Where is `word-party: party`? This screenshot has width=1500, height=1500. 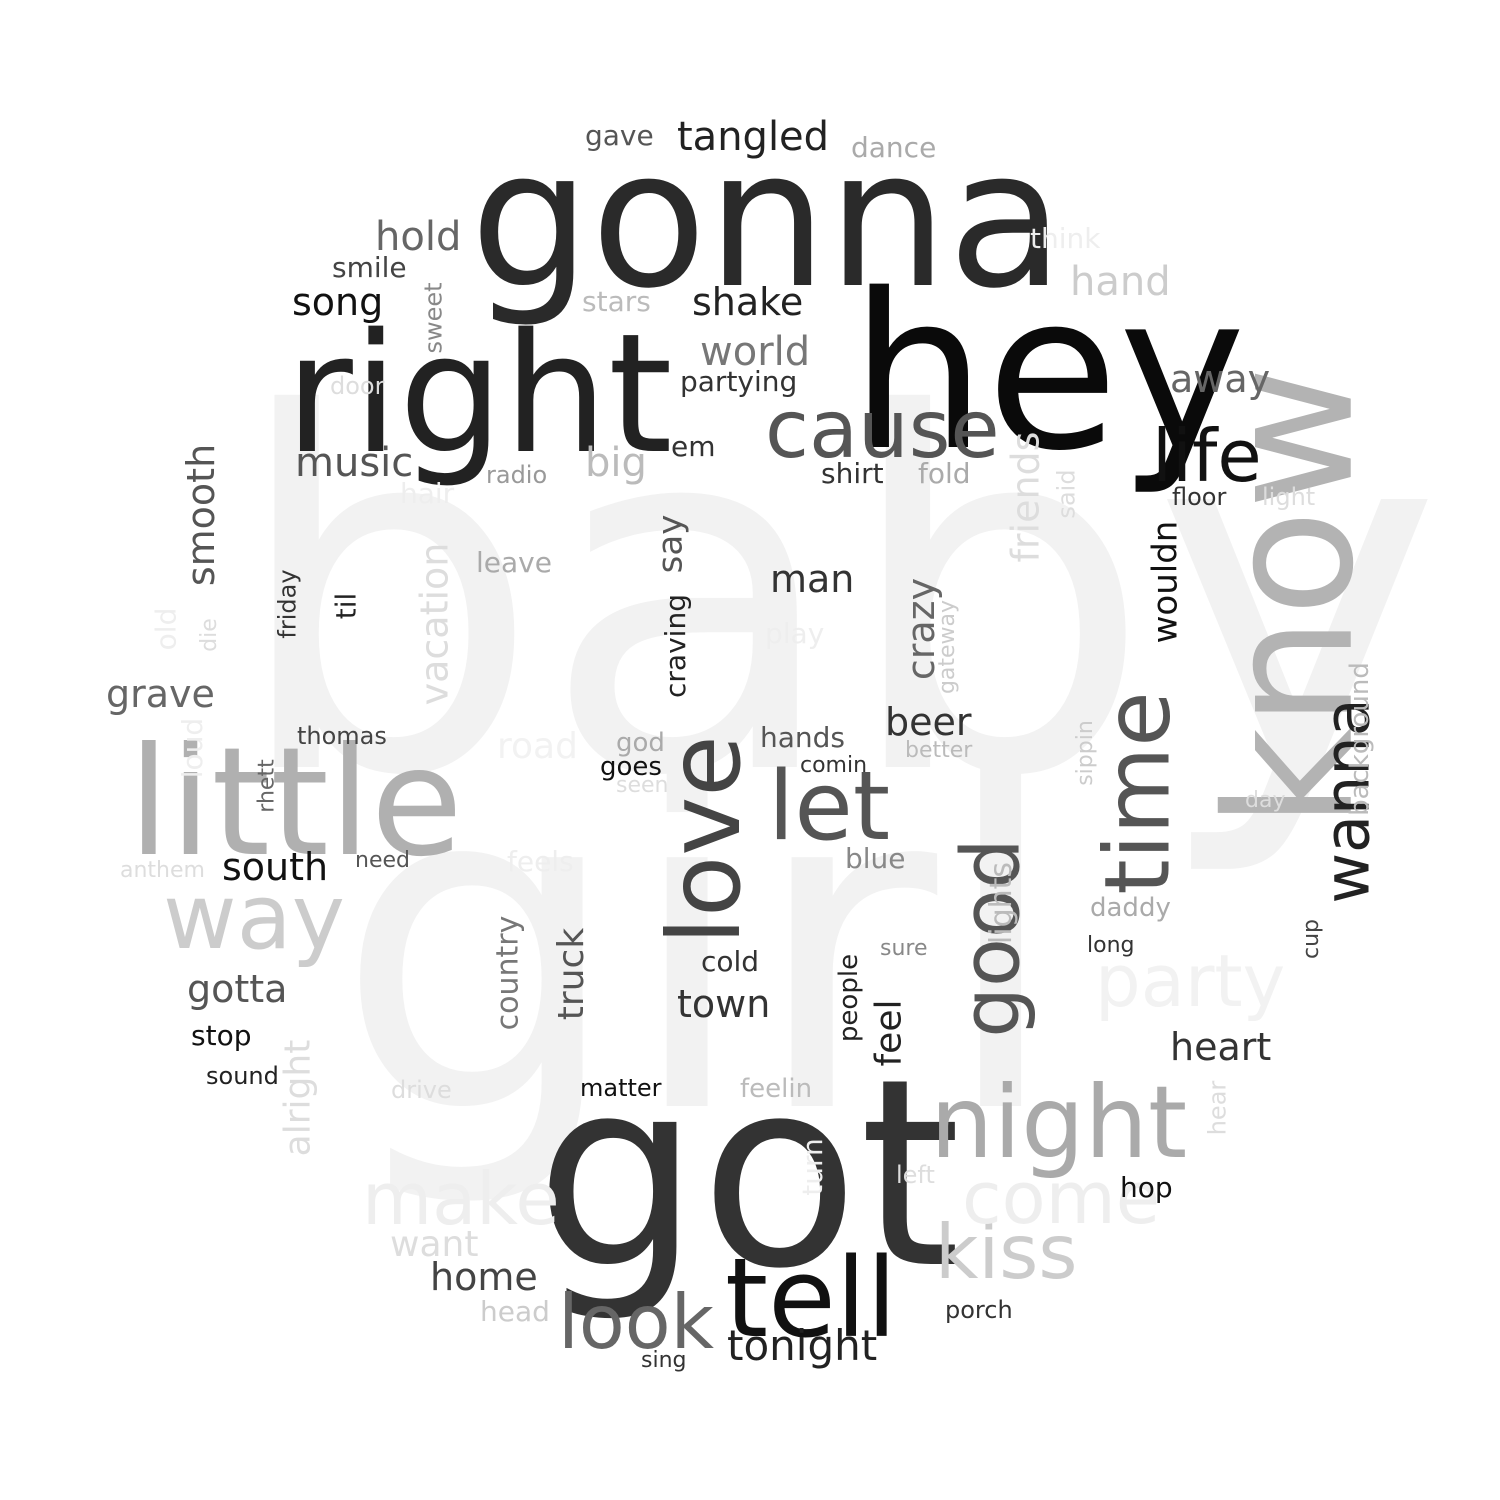
word-party: party is located at coordinates (1190, 981).